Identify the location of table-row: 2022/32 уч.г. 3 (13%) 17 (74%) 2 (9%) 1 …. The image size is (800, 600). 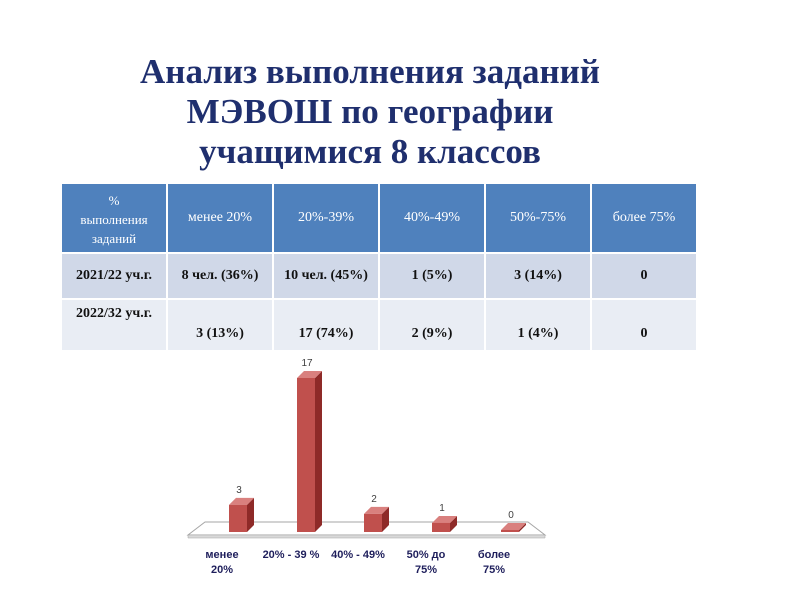
(379, 325).